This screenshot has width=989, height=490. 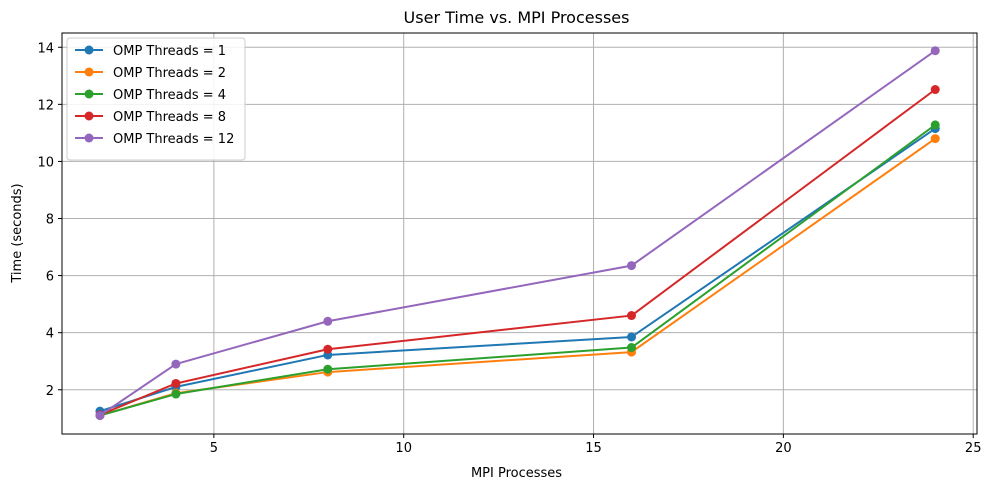 I want to click on y-tick-label: 6, so click(x=50, y=277).